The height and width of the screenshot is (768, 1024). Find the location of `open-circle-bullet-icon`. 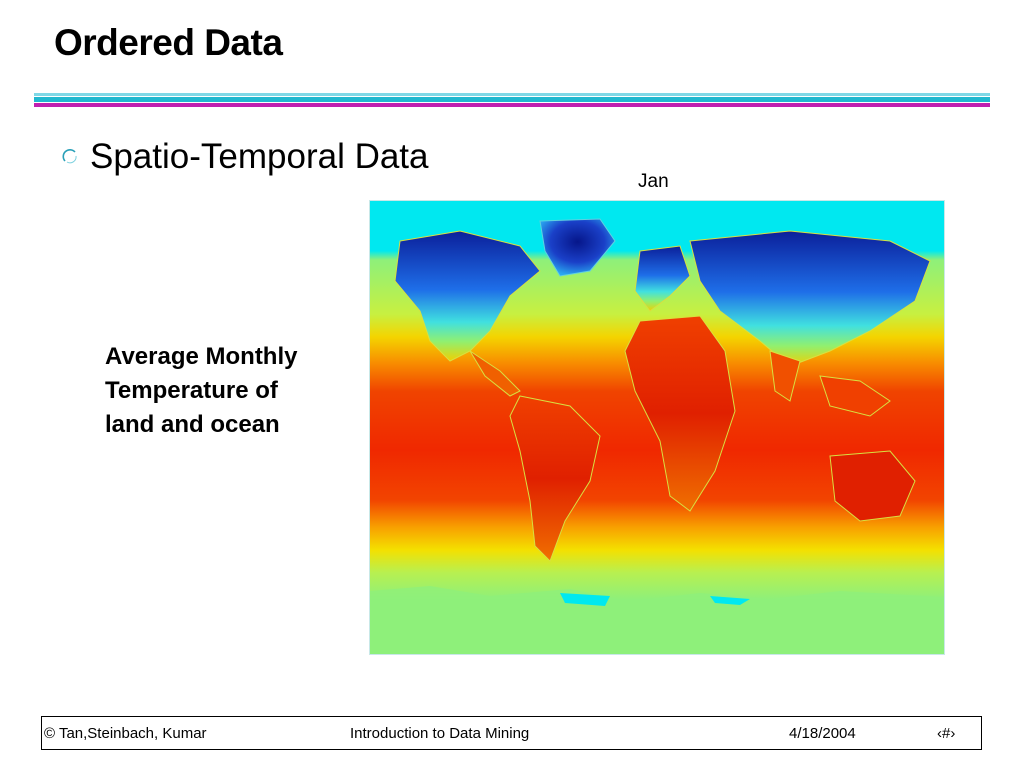

open-circle-bullet-icon is located at coordinates (69, 156).